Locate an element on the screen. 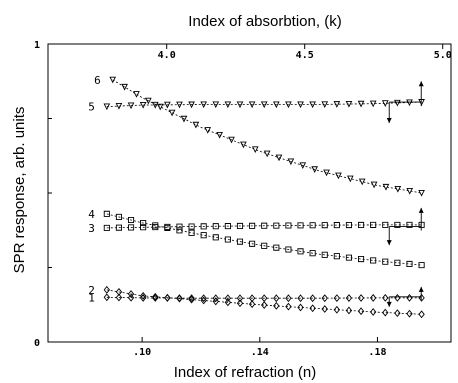  x2-tick-label: 4.0 is located at coordinates (167, 55).